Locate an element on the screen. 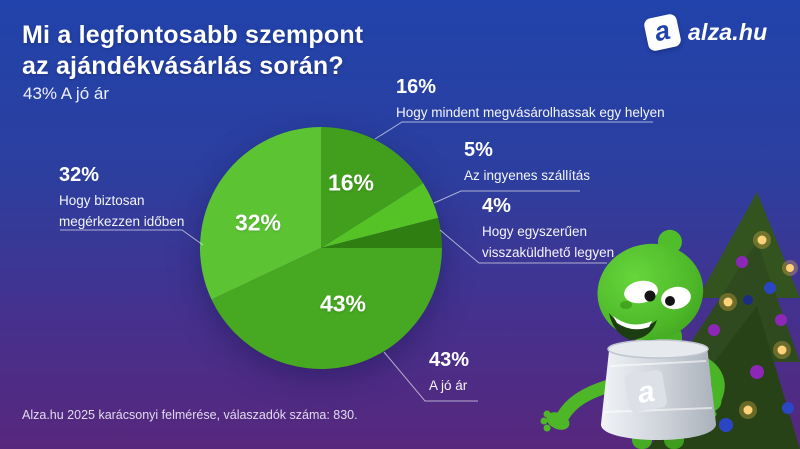 The image size is (800, 449). callout-label: visszaküldhető legyen is located at coordinates (548, 252).